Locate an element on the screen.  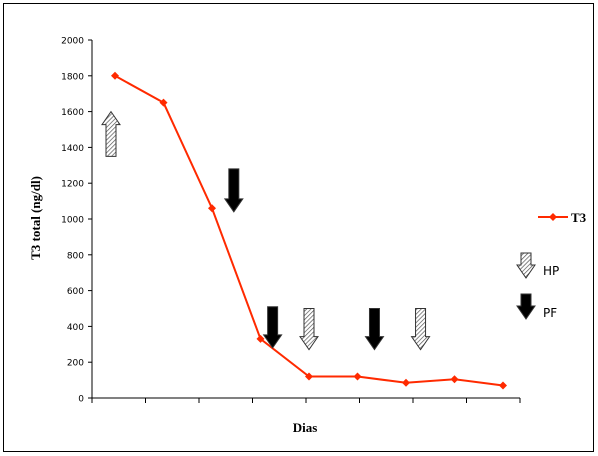
y-tick-label: 1800 is located at coordinates (72, 77).